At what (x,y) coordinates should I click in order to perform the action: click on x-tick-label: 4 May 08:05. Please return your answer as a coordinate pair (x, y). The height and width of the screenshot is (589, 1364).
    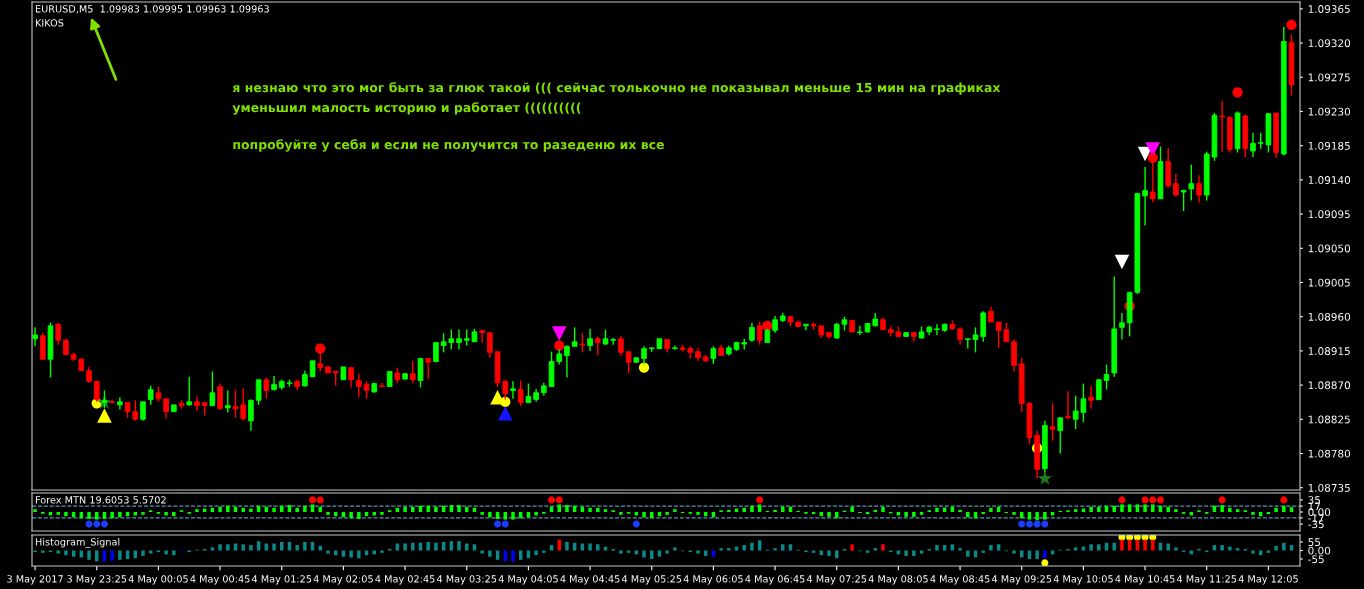
    Looking at the image, I should click on (898, 580).